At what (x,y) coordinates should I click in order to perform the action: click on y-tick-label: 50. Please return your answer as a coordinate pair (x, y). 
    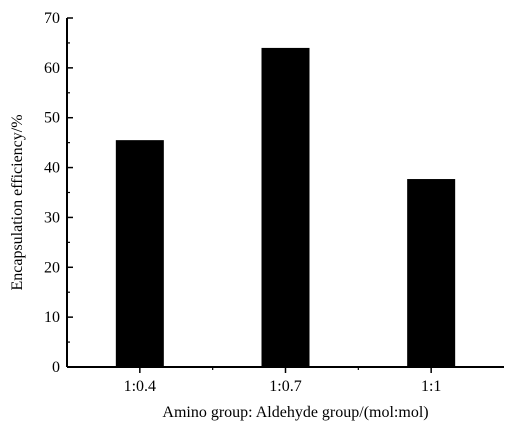
    Looking at the image, I should click on (52, 118).